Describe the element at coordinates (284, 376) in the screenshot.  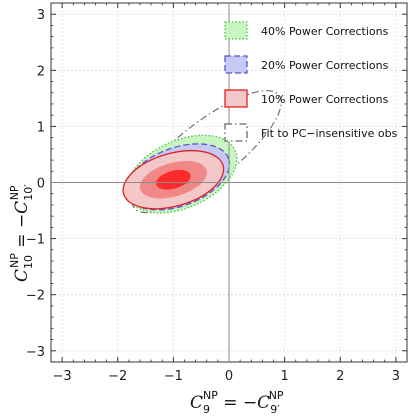
I see `x-tick-label: 1` at that location.